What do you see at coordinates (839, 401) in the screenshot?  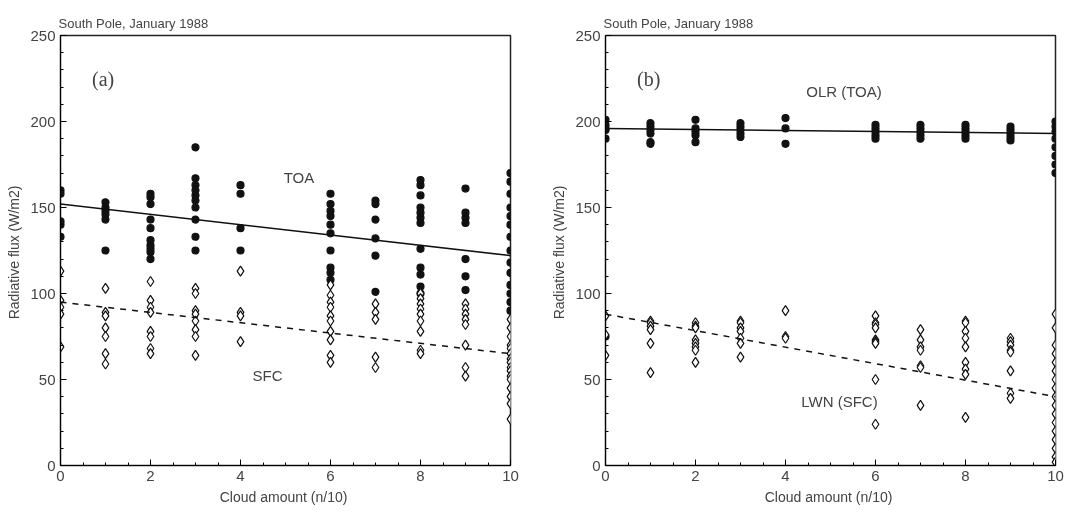 I see `annotation: LWN (SFC)` at bounding box center [839, 401].